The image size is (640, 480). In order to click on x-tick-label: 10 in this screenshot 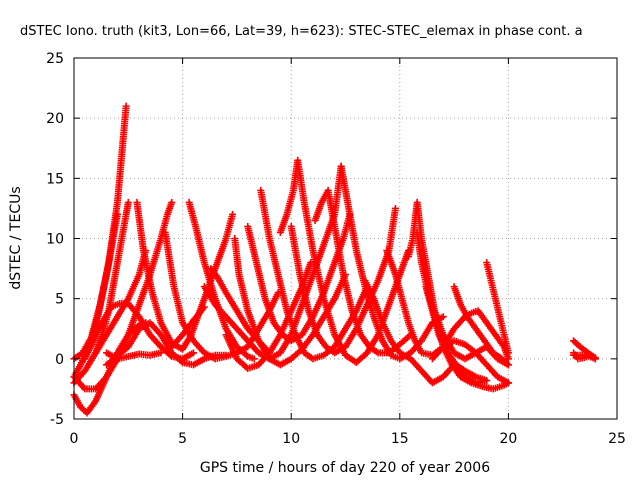, I will do `click(291, 439)`.